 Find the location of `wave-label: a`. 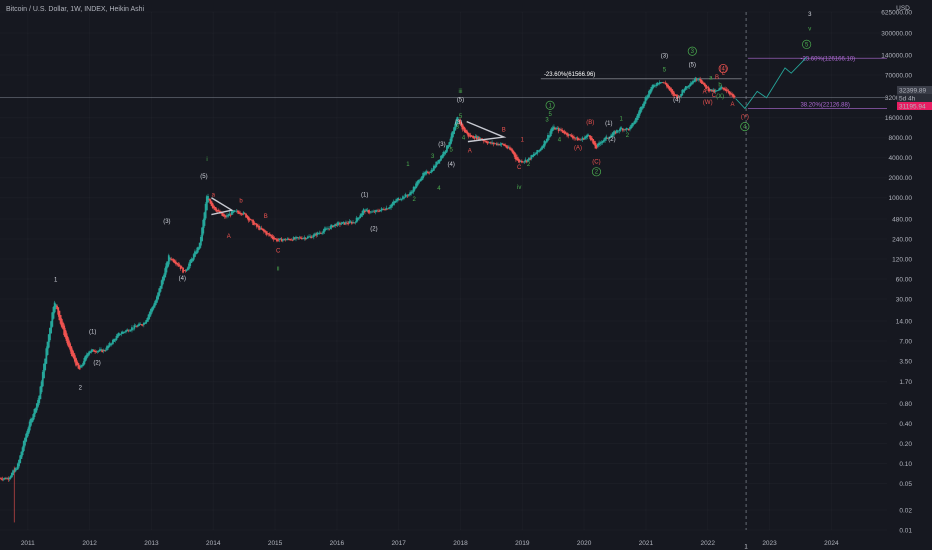

wave-label: a is located at coordinates (711, 79).